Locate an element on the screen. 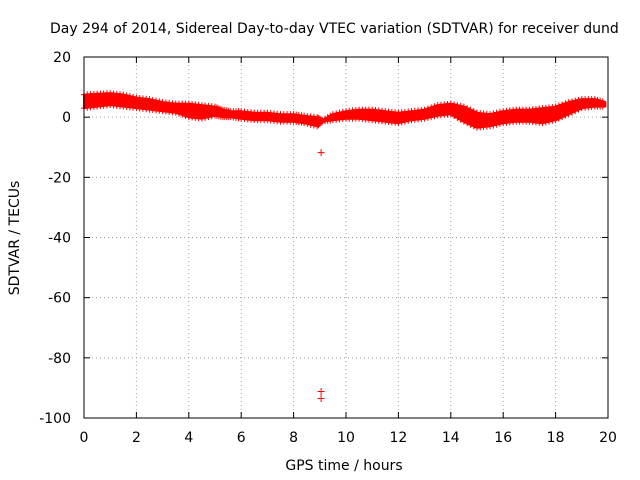 The height and width of the screenshot is (480, 640). x-tick-label: 2 is located at coordinates (136, 438).